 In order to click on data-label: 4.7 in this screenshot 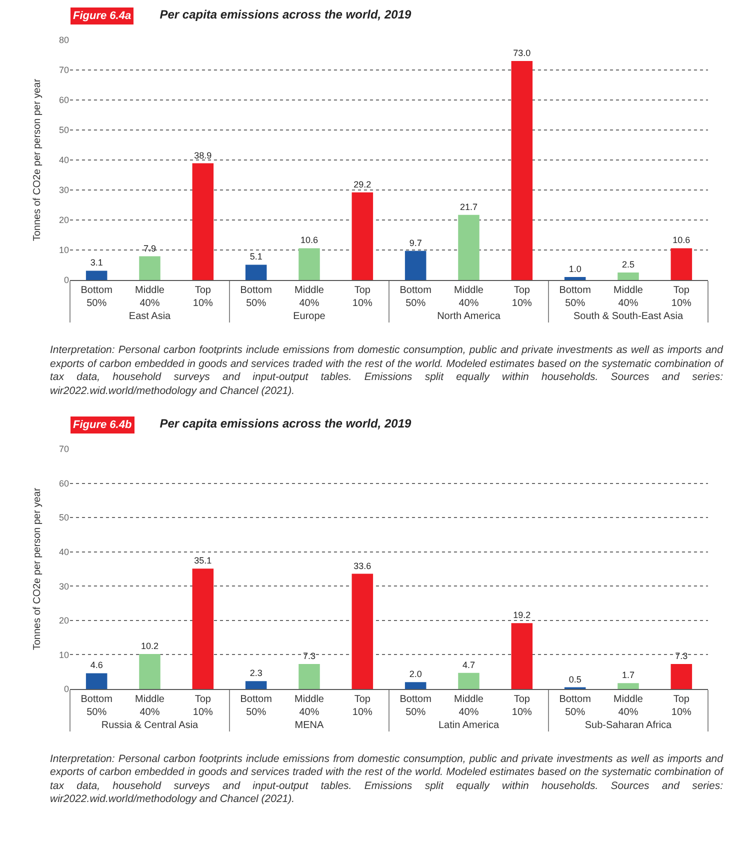, I will do `click(469, 664)`.